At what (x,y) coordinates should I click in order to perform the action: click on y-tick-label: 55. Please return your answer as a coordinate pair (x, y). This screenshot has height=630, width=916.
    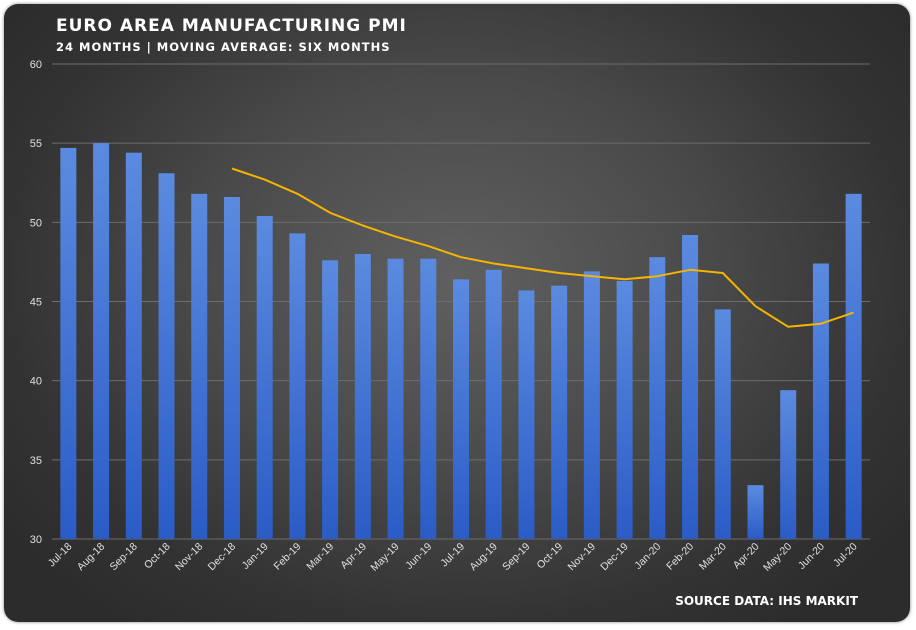
    Looking at the image, I should click on (36, 144).